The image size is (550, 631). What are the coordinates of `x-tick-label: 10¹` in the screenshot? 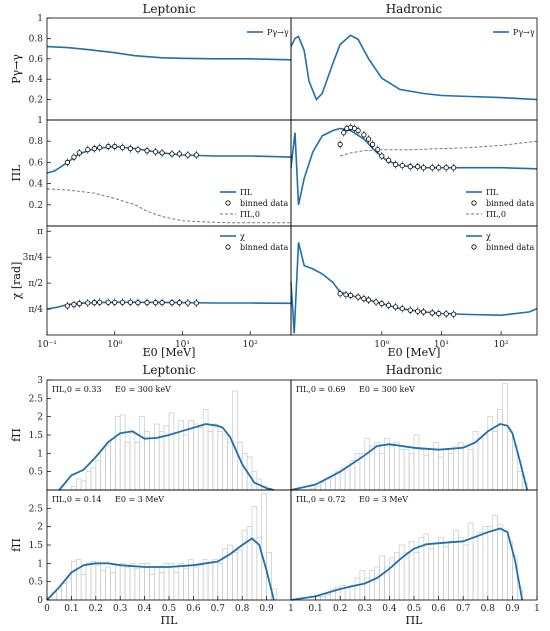 It's located at (182, 345).